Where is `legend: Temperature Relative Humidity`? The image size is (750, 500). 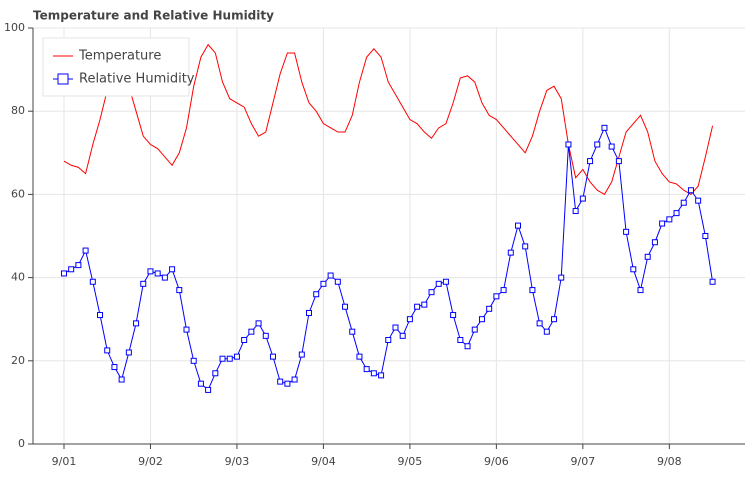 legend: Temperature Relative Humidity is located at coordinates (118, 67).